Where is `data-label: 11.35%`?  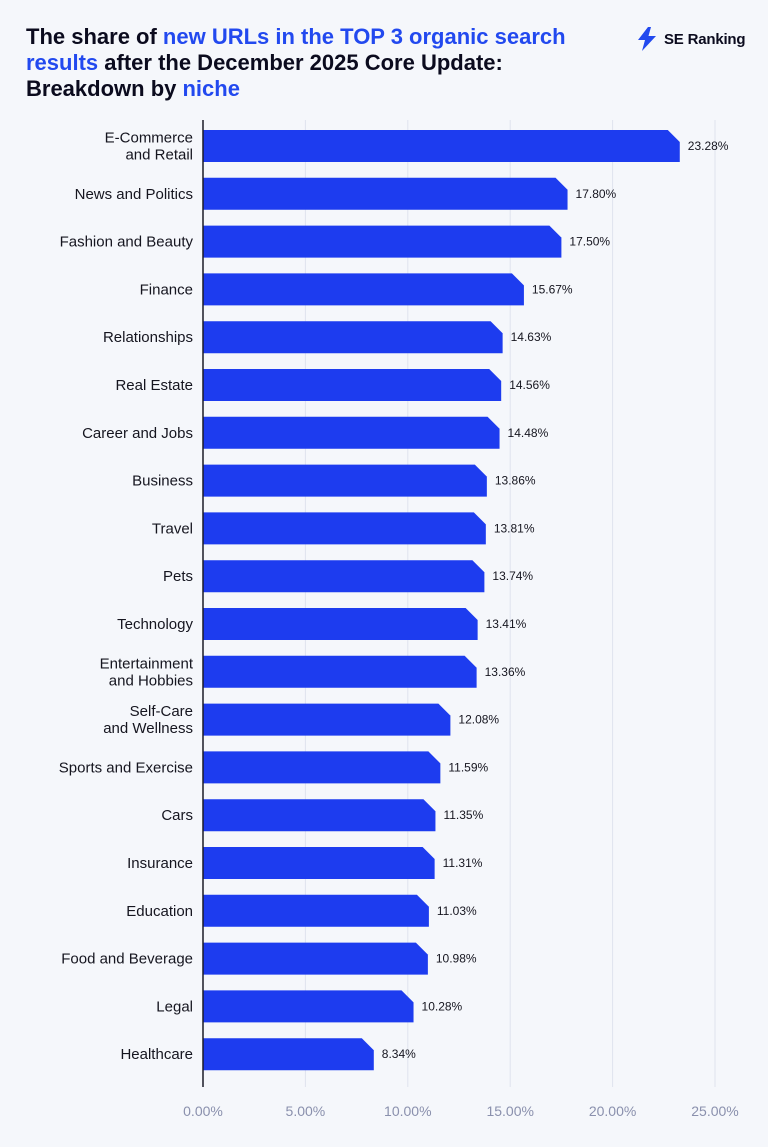 data-label: 11.35% is located at coordinates (463, 815).